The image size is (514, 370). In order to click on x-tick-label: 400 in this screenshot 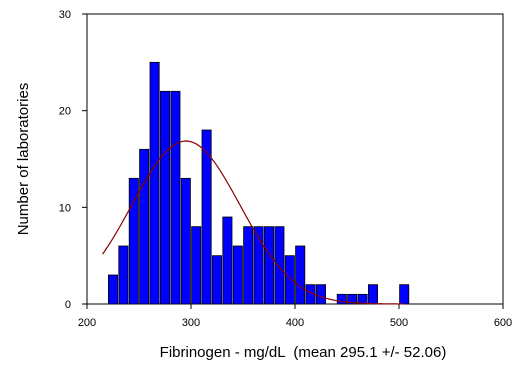, I will do `click(295, 323)`.